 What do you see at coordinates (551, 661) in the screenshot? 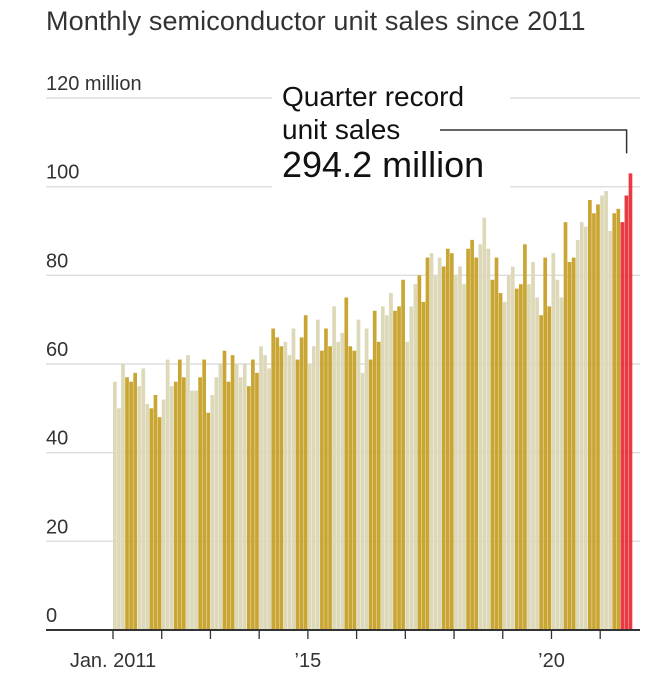
I see `x-tick-label: ’20` at bounding box center [551, 661].